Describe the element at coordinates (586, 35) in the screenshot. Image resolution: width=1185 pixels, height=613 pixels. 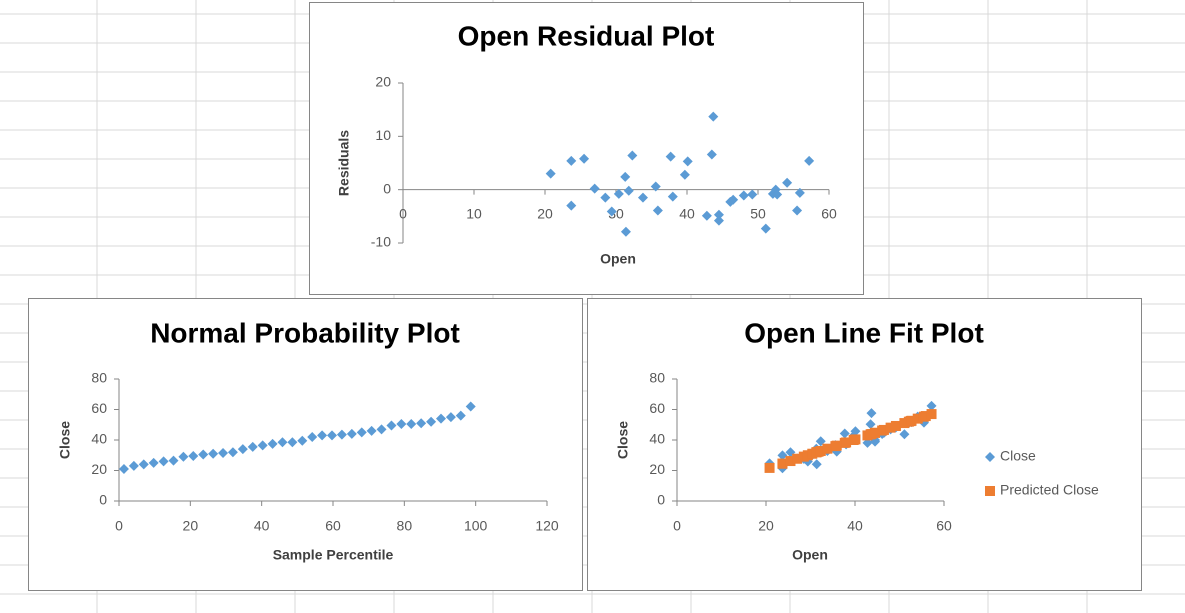
I see `chart-title: Open Residual Plot` at that location.